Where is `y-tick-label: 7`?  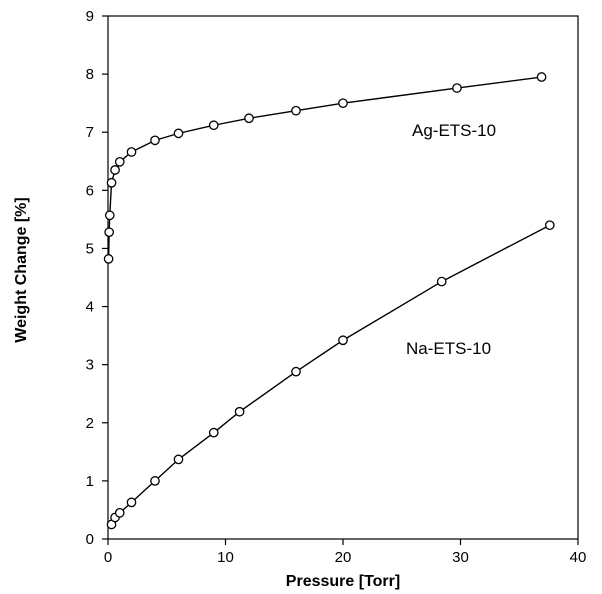 y-tick-label: 7 is located at coordinates (90, 132).